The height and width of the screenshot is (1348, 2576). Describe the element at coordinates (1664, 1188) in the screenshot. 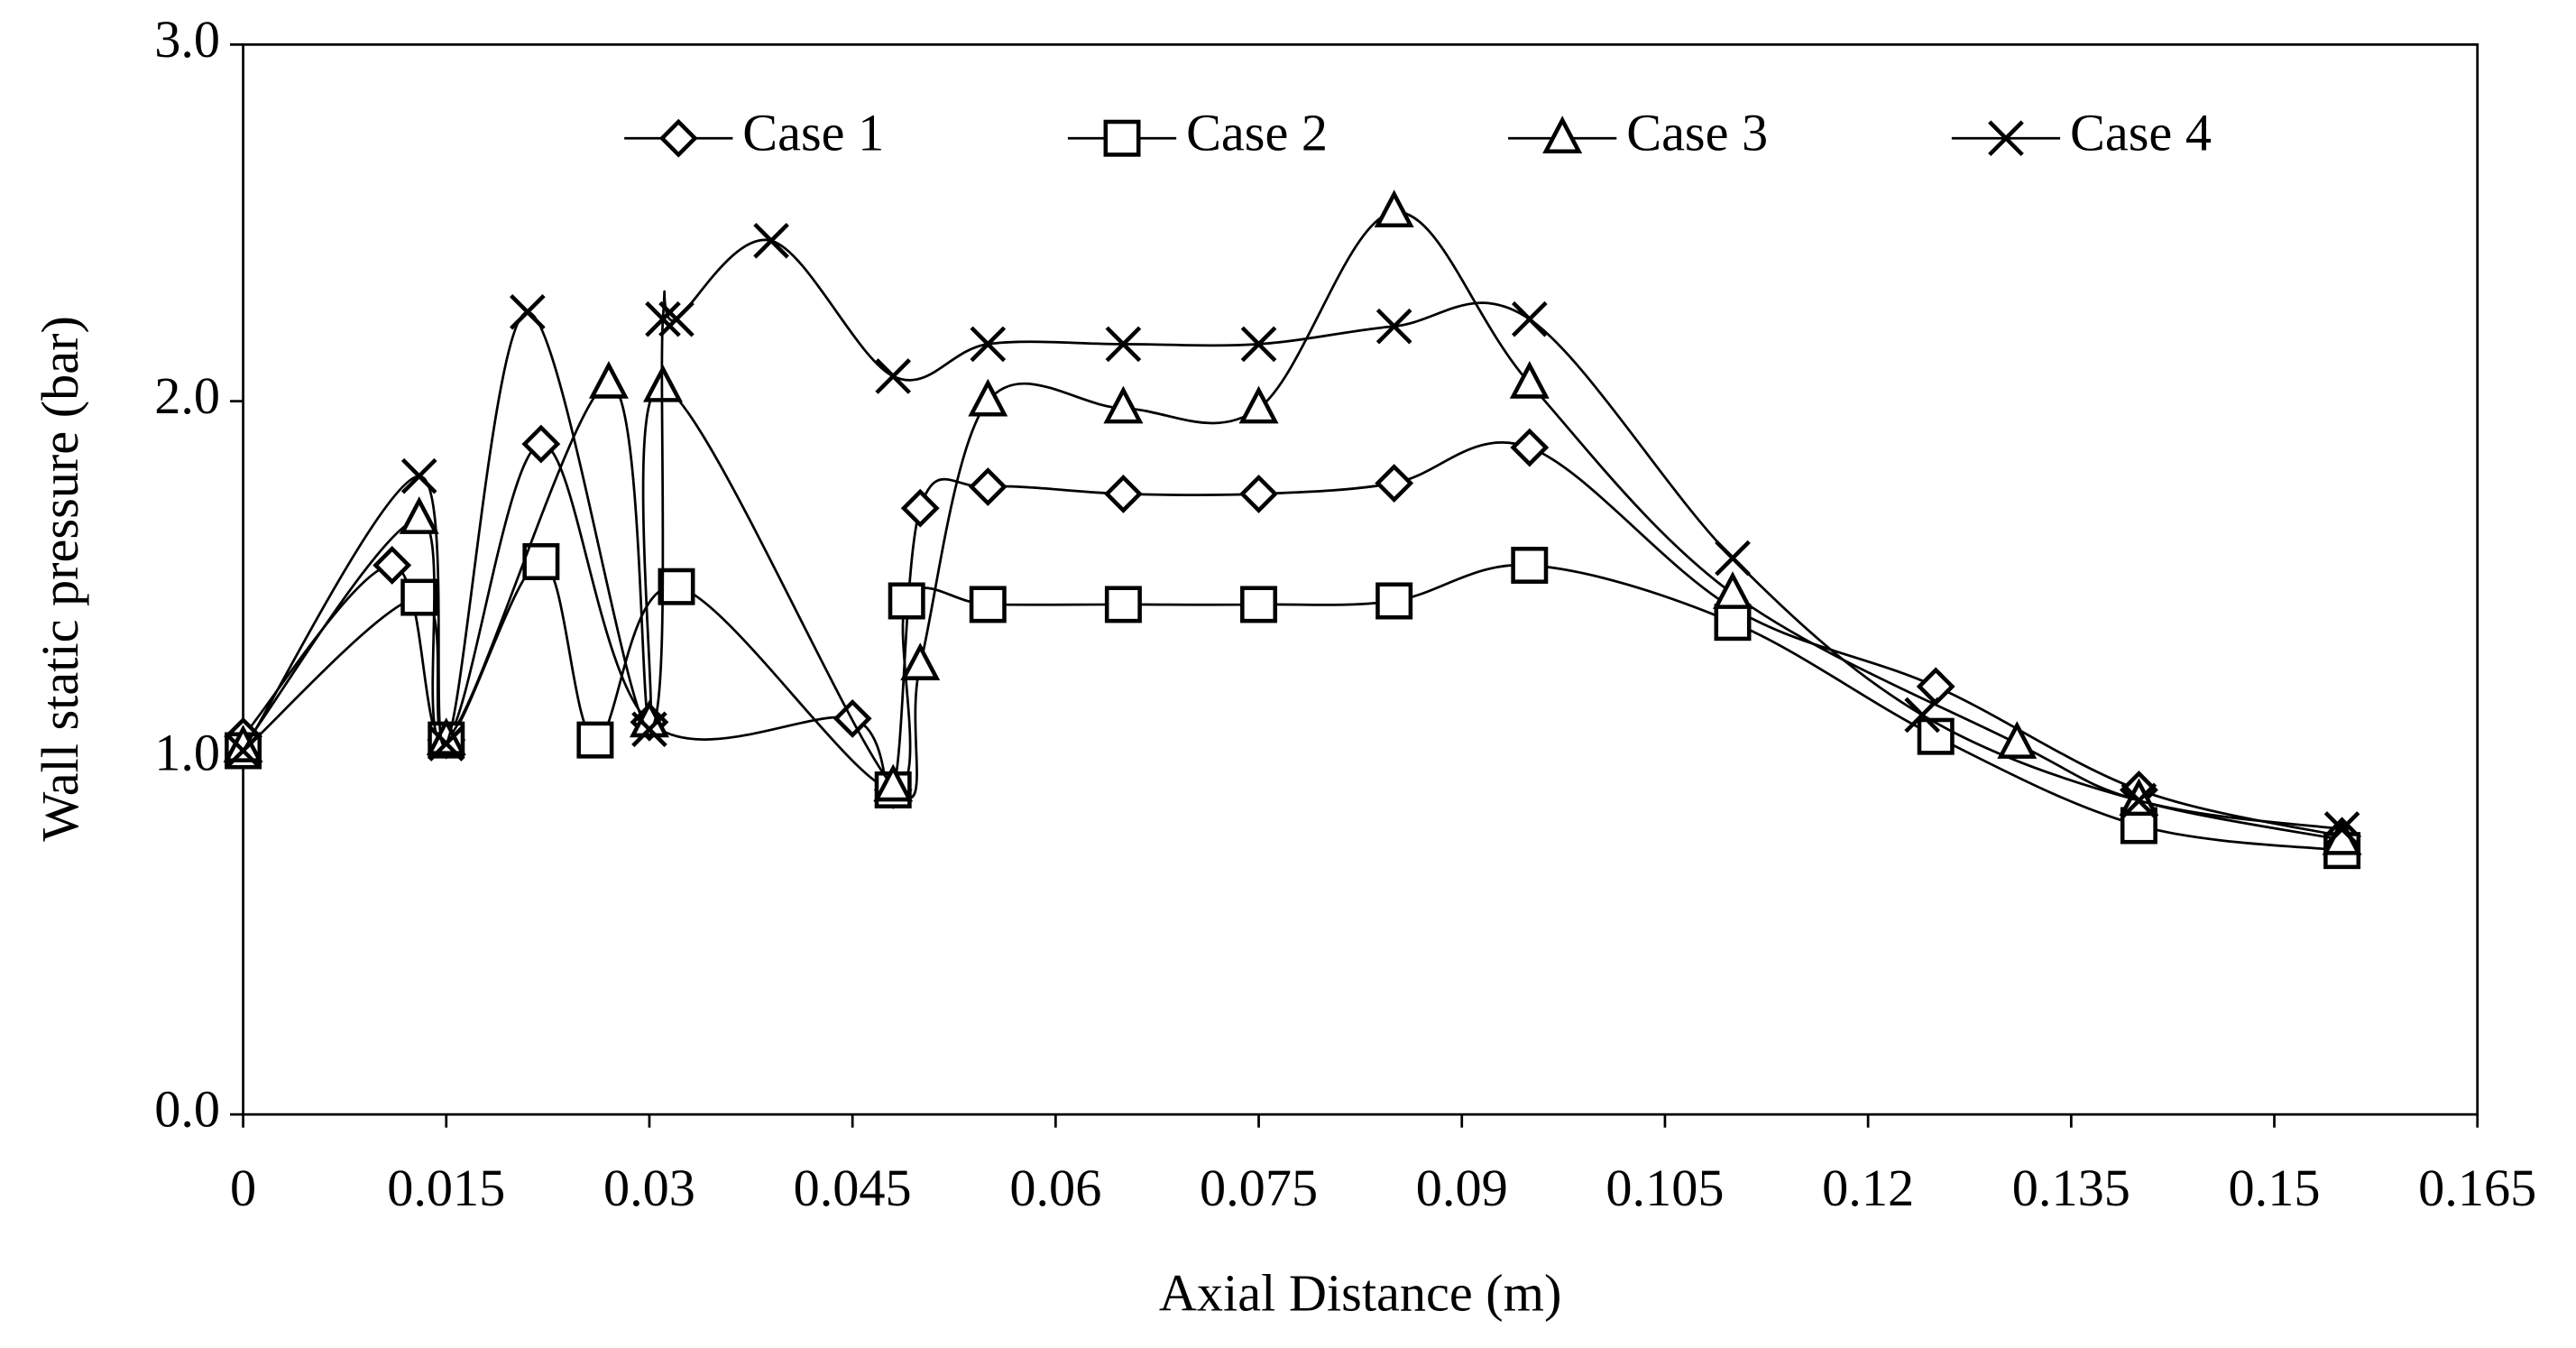

I see `x-tick-label: 0.105` at that location.